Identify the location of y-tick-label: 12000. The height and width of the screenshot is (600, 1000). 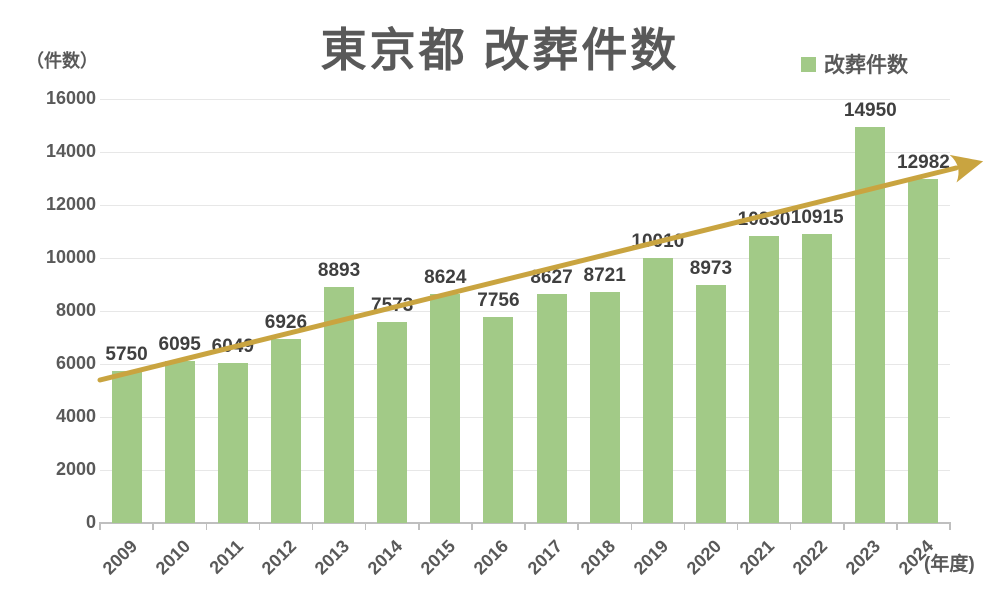
(70, 204).